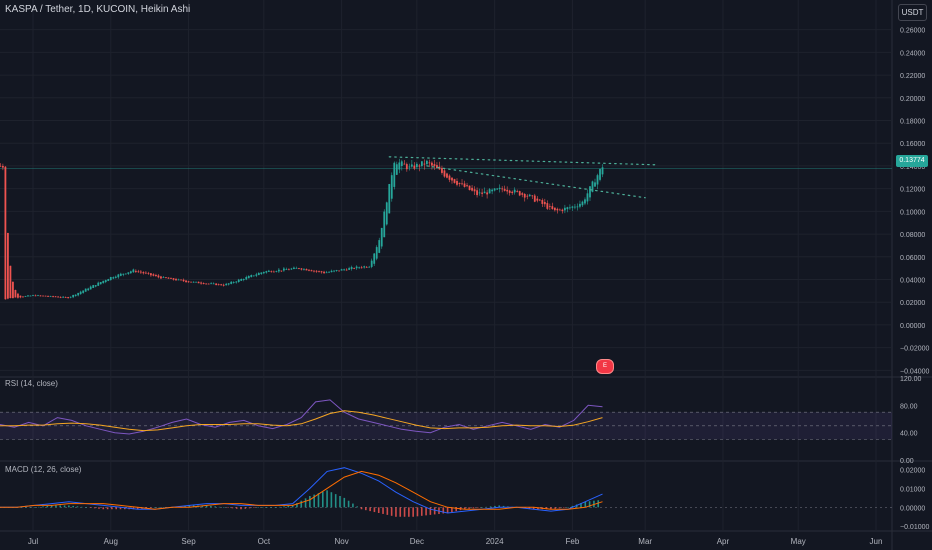 Image resolution: width=932 pixels, height=550 pixels. Describe the element at coordinates (912, 12) in the screenshot. I see `currency-button: USDT` at that location.